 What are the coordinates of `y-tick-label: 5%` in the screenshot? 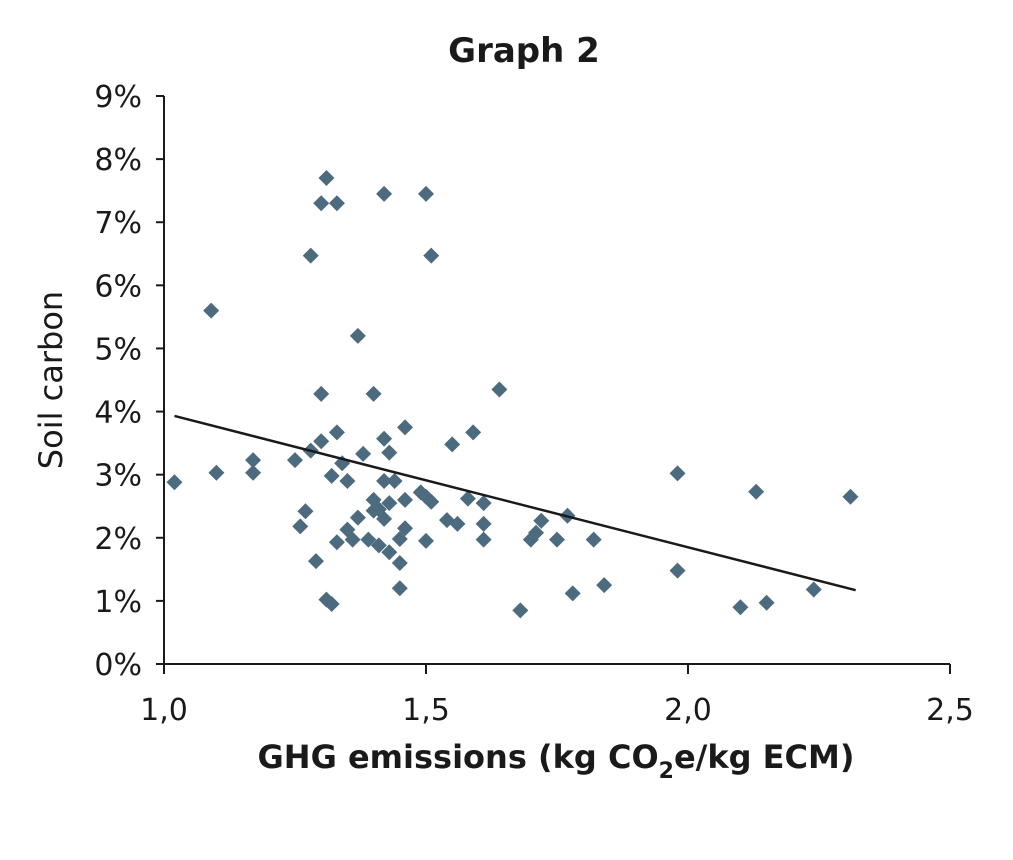 It's located at (118, 349).